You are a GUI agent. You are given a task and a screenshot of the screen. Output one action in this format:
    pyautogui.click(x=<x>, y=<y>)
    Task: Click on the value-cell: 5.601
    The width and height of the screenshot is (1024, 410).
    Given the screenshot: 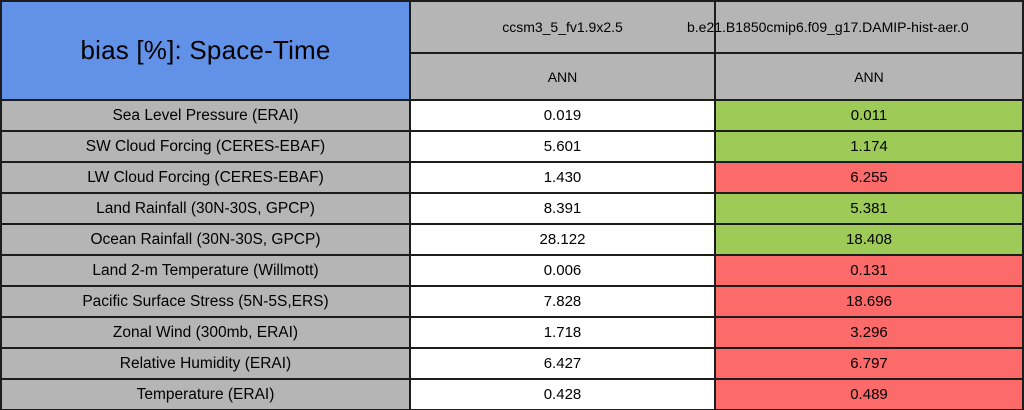 What is the action you would take?
    pyautogui.click(x=562, y=146)
    